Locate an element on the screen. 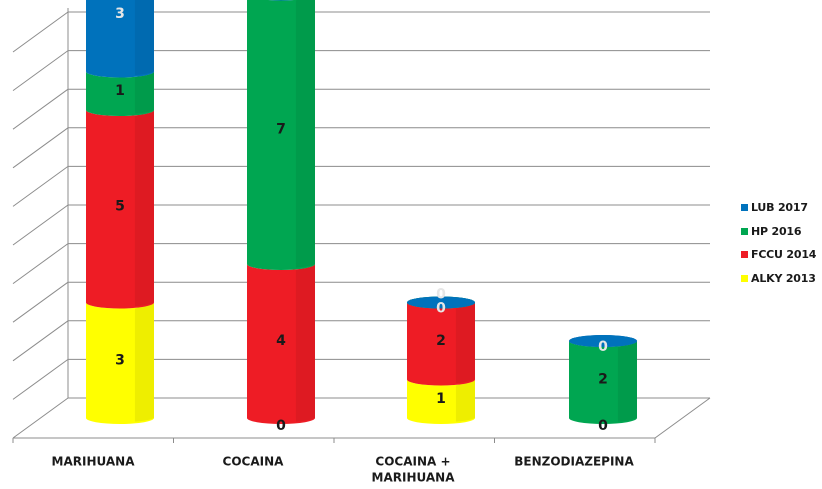  legend-label: LUB 2017 is located at coordinates (779, 208).